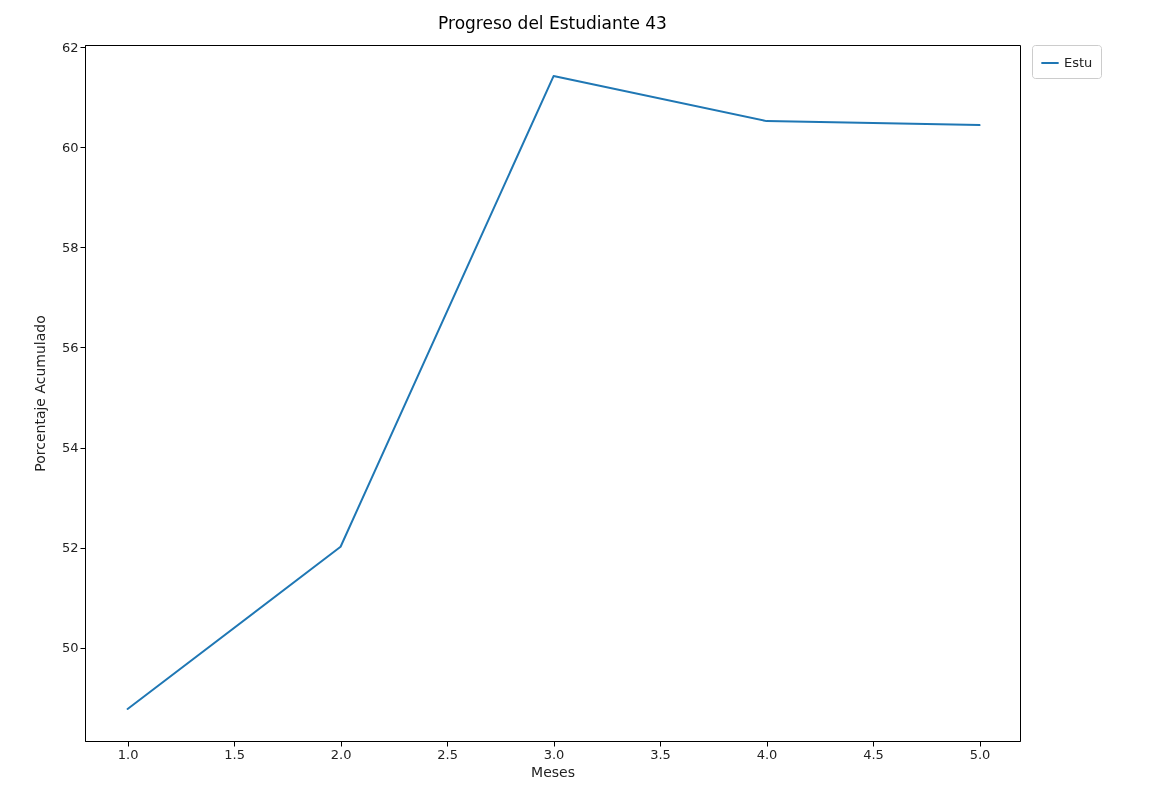 The image size is (1149, 807). I want to click on x-tick-label: 5.0, so click(980, 754).